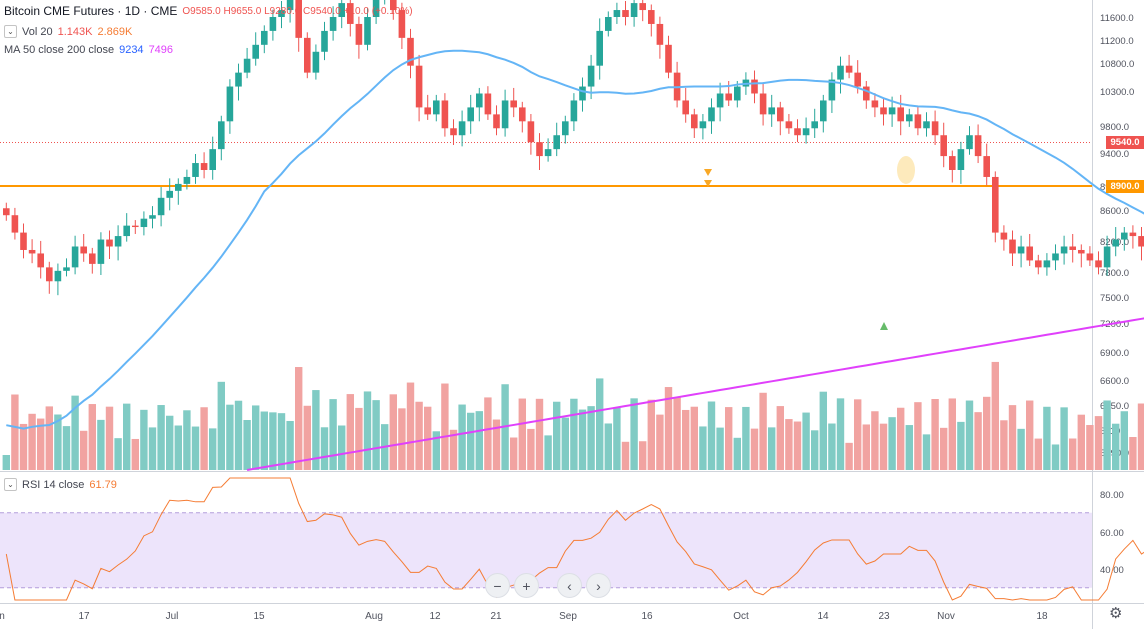 Image resolution: width=1144 pixels, height=629 pixels. What do you see at coordinates (497, 585) in the screenshot?
I see `zoom-out-icon: −` at bounding box center [497, 585].